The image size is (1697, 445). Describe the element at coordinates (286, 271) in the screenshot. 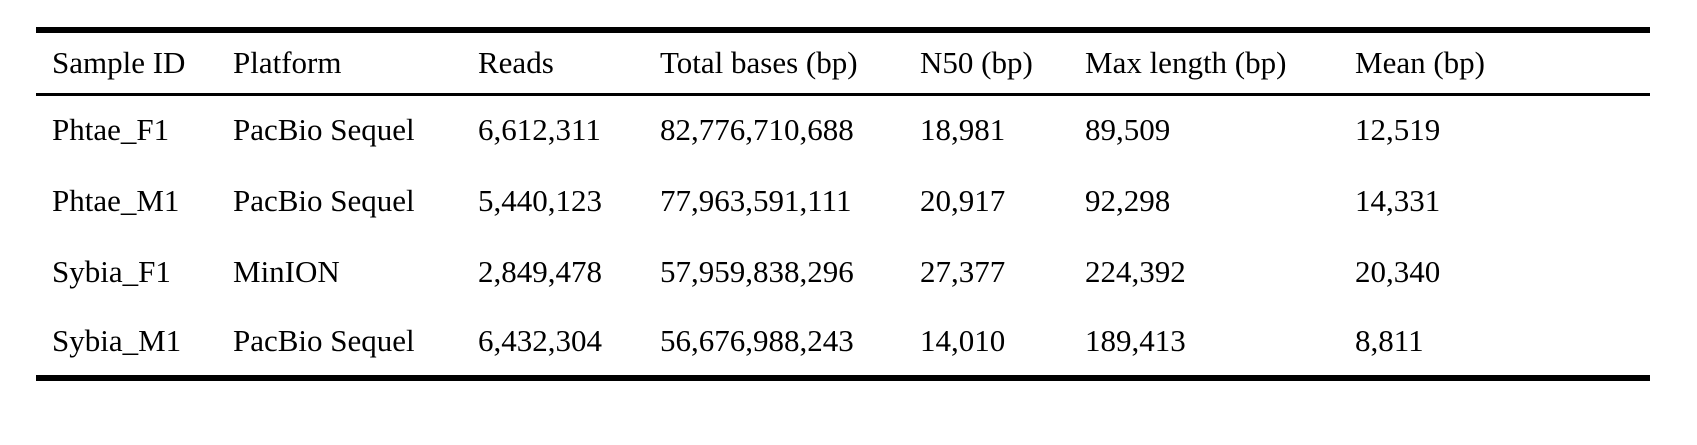

I see `table-cell-platform: MinION` at that location.